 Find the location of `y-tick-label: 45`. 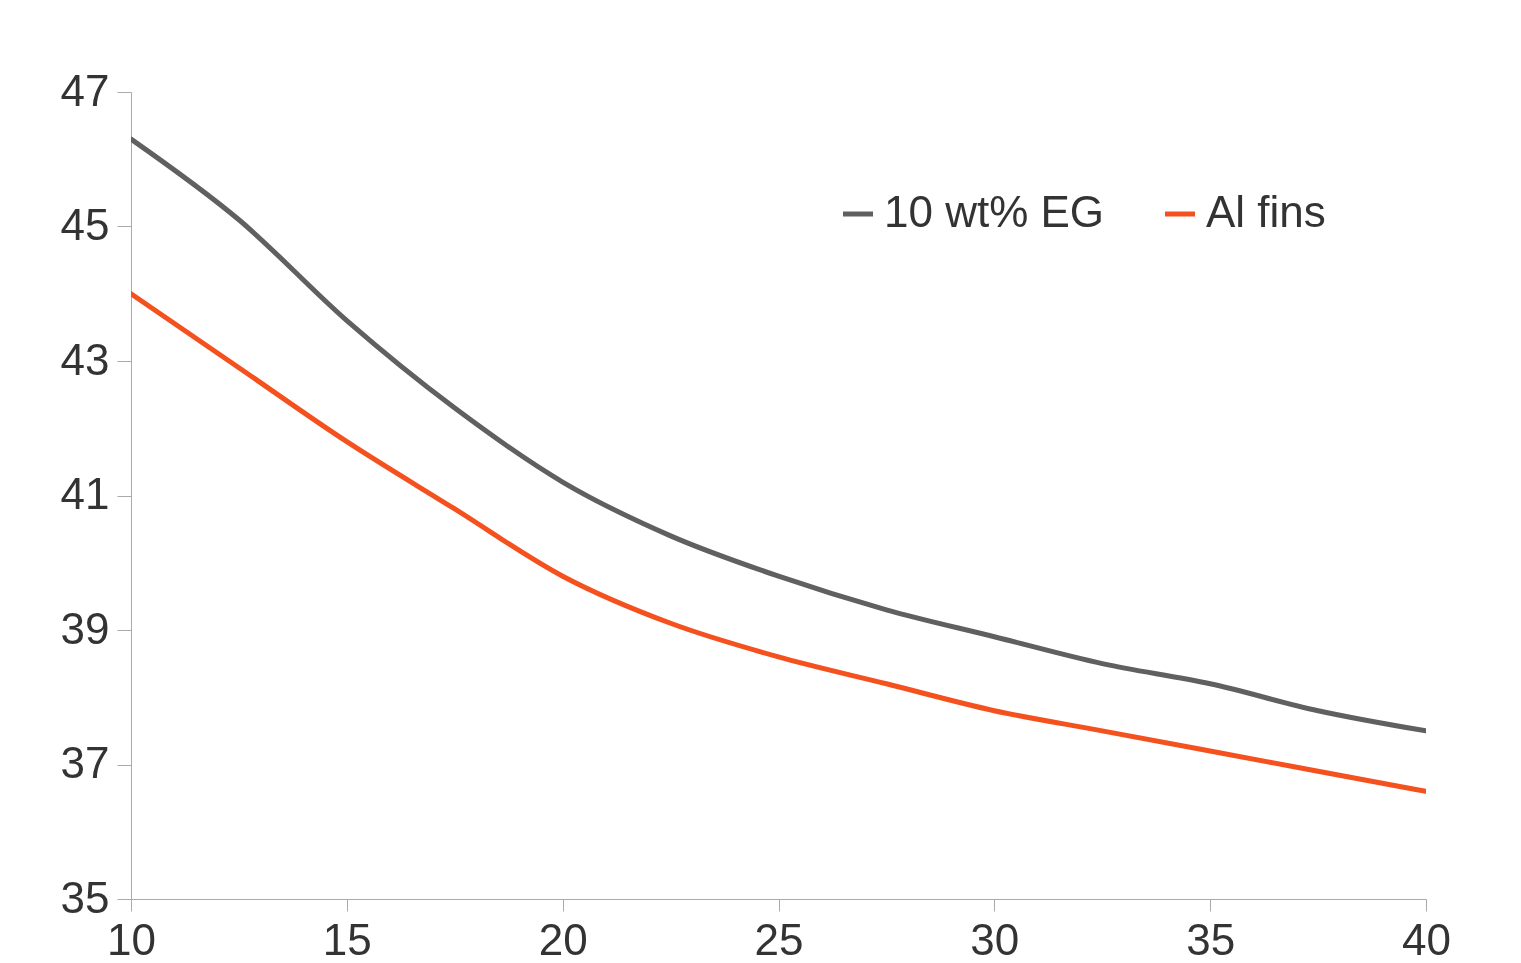

y-tick-label: 45 is located at coordinates (85, 224).